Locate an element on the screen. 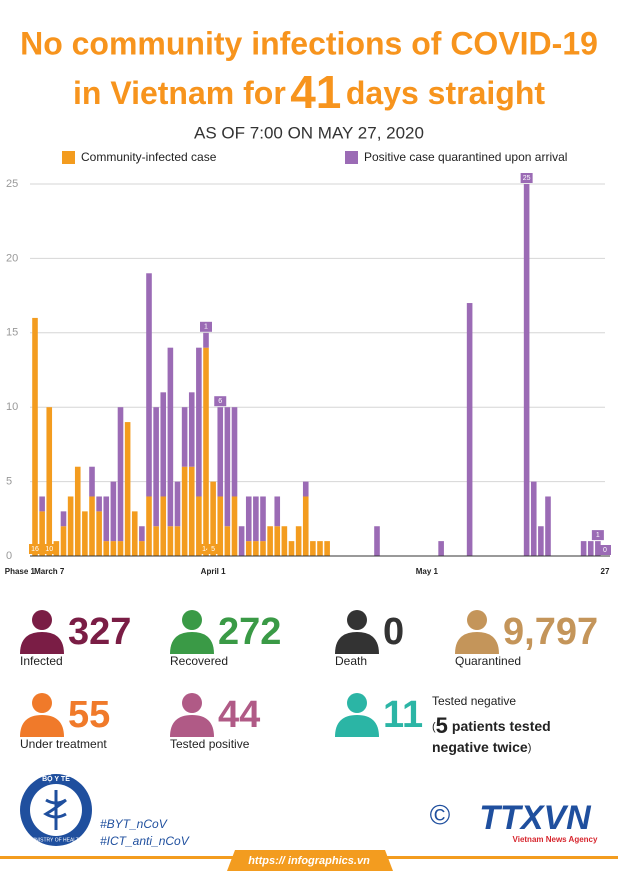 The width and height of the screenshot is (618, 871). hashtag: #BYT_nCoV is located at coordinates (134, 824).